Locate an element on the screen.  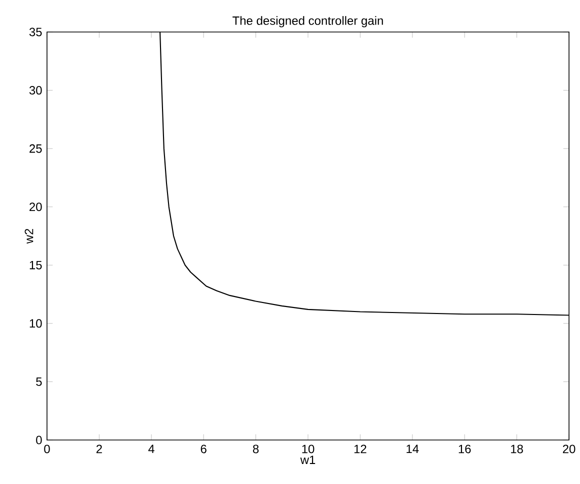
x-tick-label: 2 is located at coordinates (99, 449).